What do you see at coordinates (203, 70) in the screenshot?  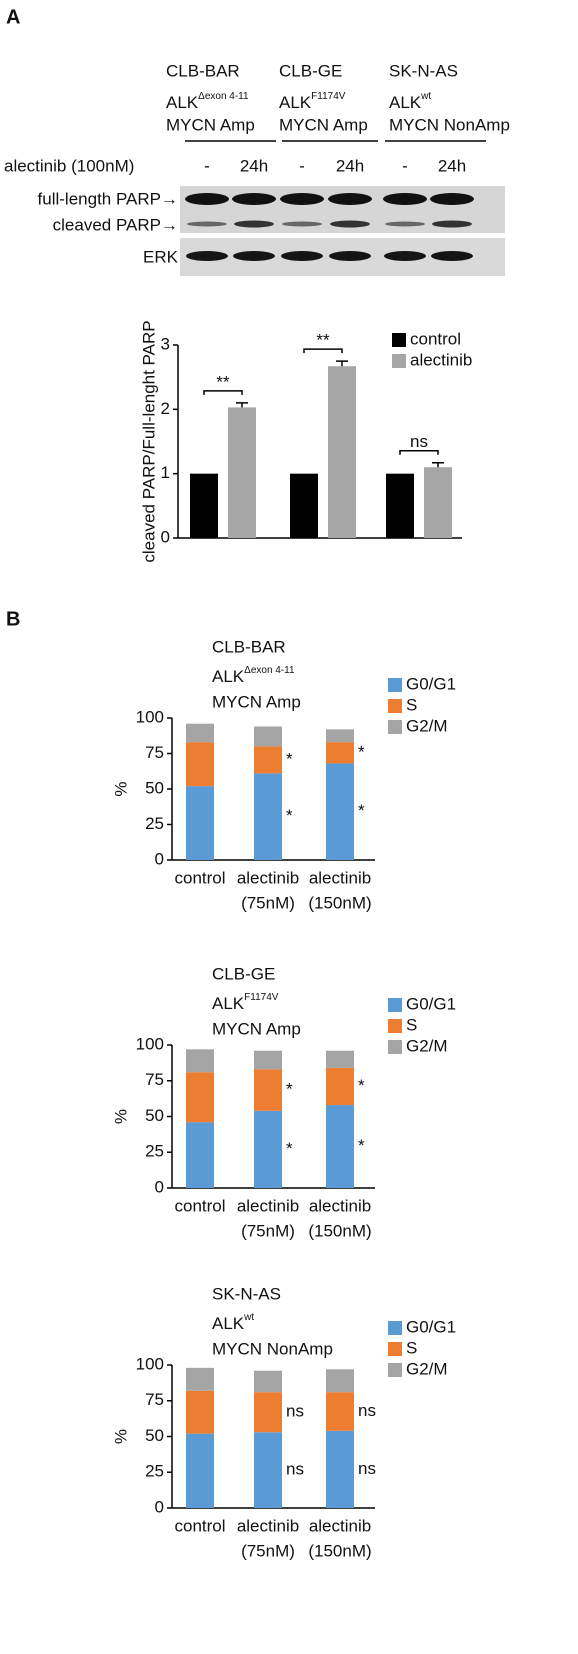 I see `cell-line: CLB-BAR` at bounding box center [203, 70].